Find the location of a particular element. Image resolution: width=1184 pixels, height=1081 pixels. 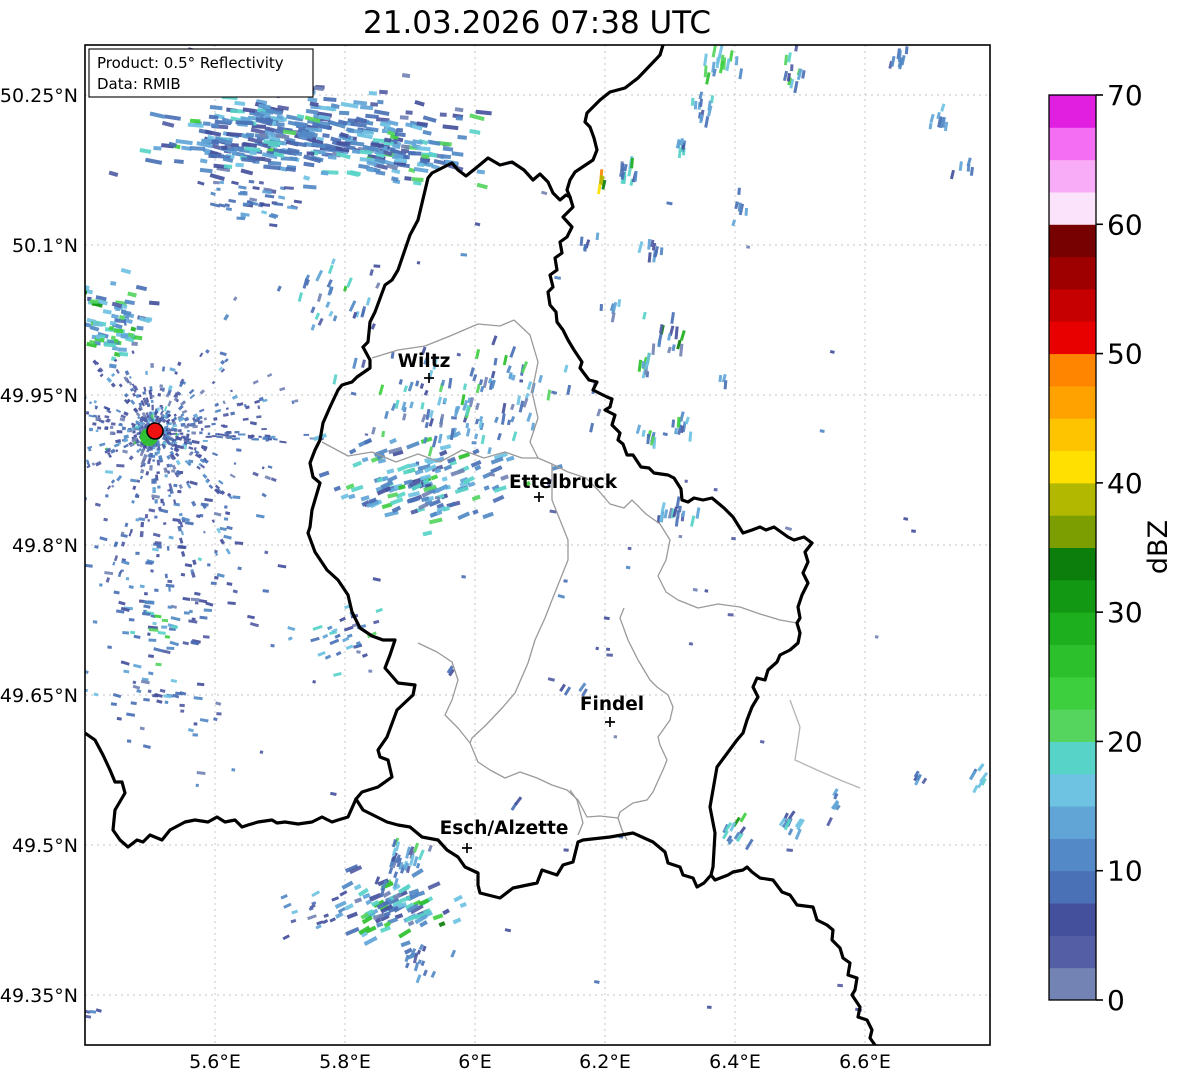

colorbar-tick-label: 60 is located at coordinates (1125, 224).